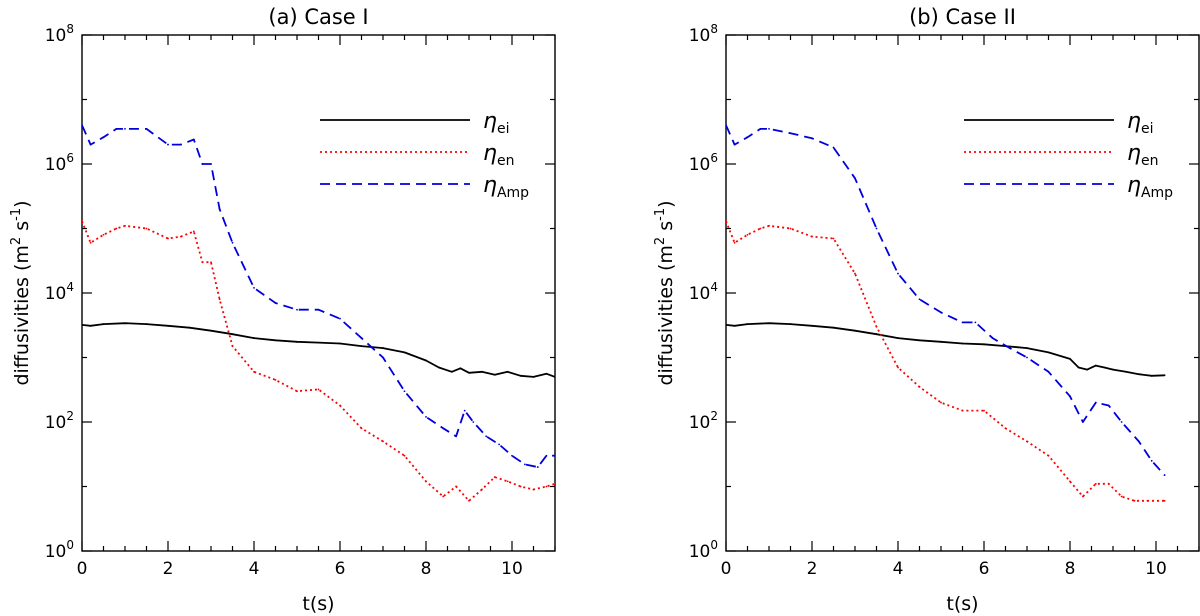  What do you see at coordinates (426, 569) in the screenshot?
I see `x-tick-label: 8` at bounding box center [426, 569].